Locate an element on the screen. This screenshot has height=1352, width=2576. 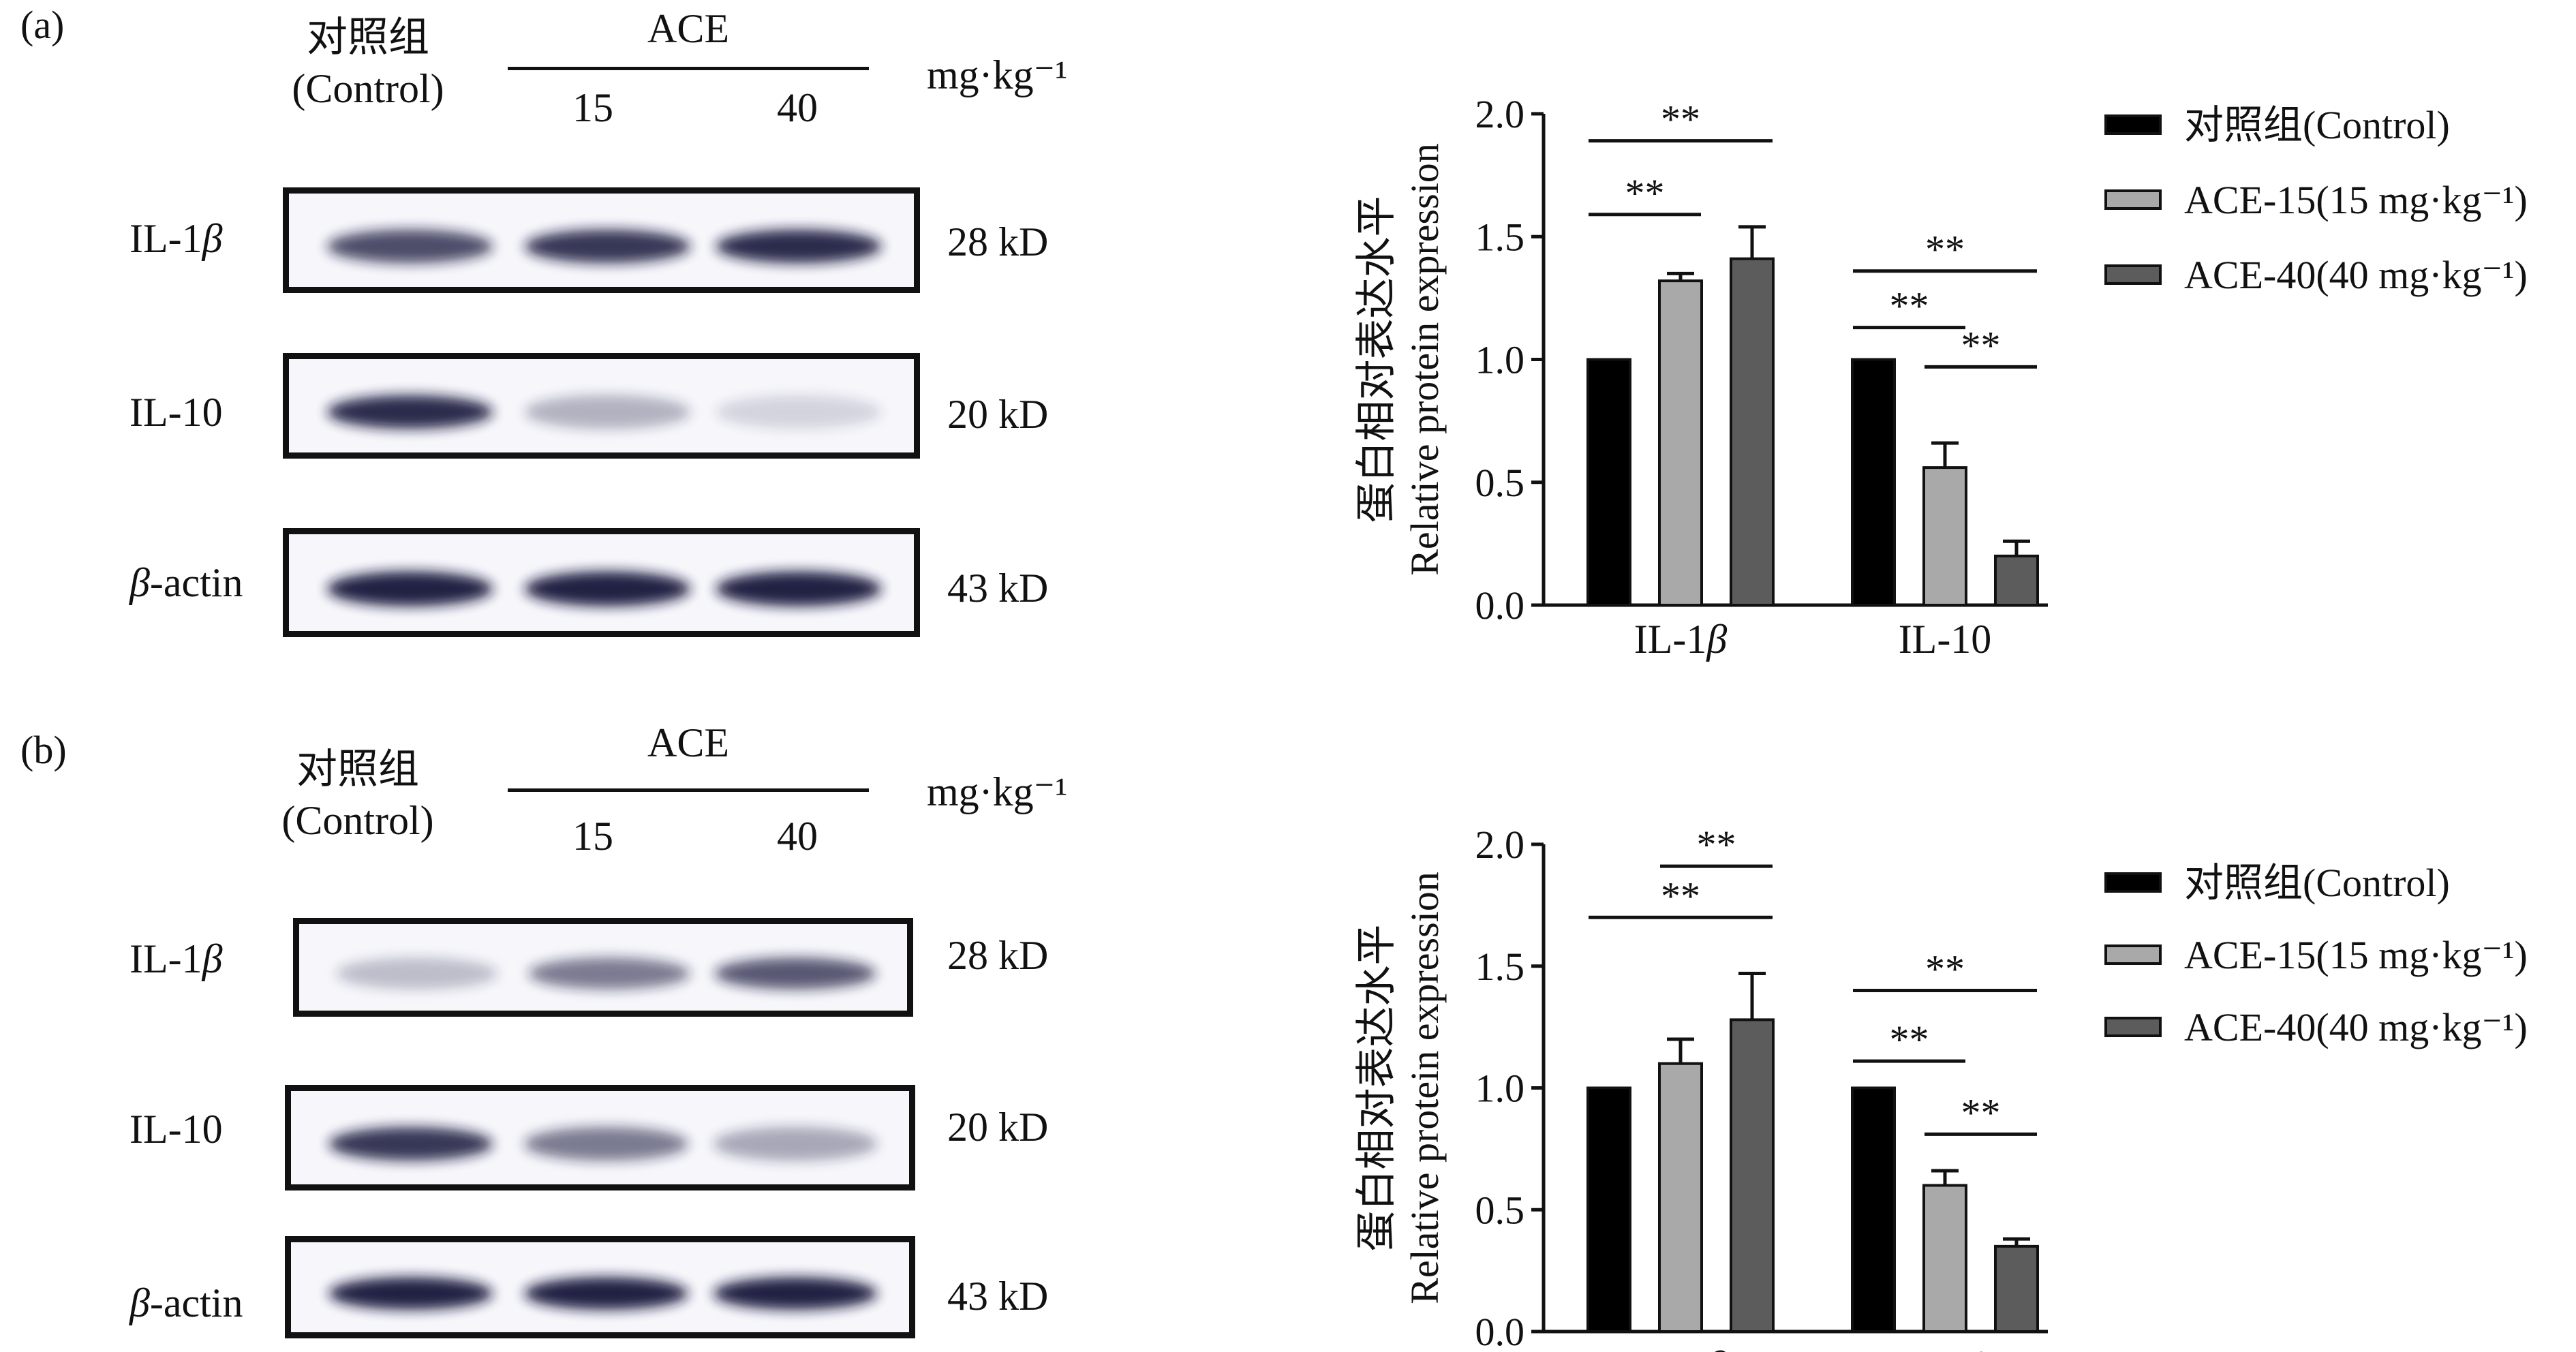
panel-label: (a) is located at coordinates (42, 25).